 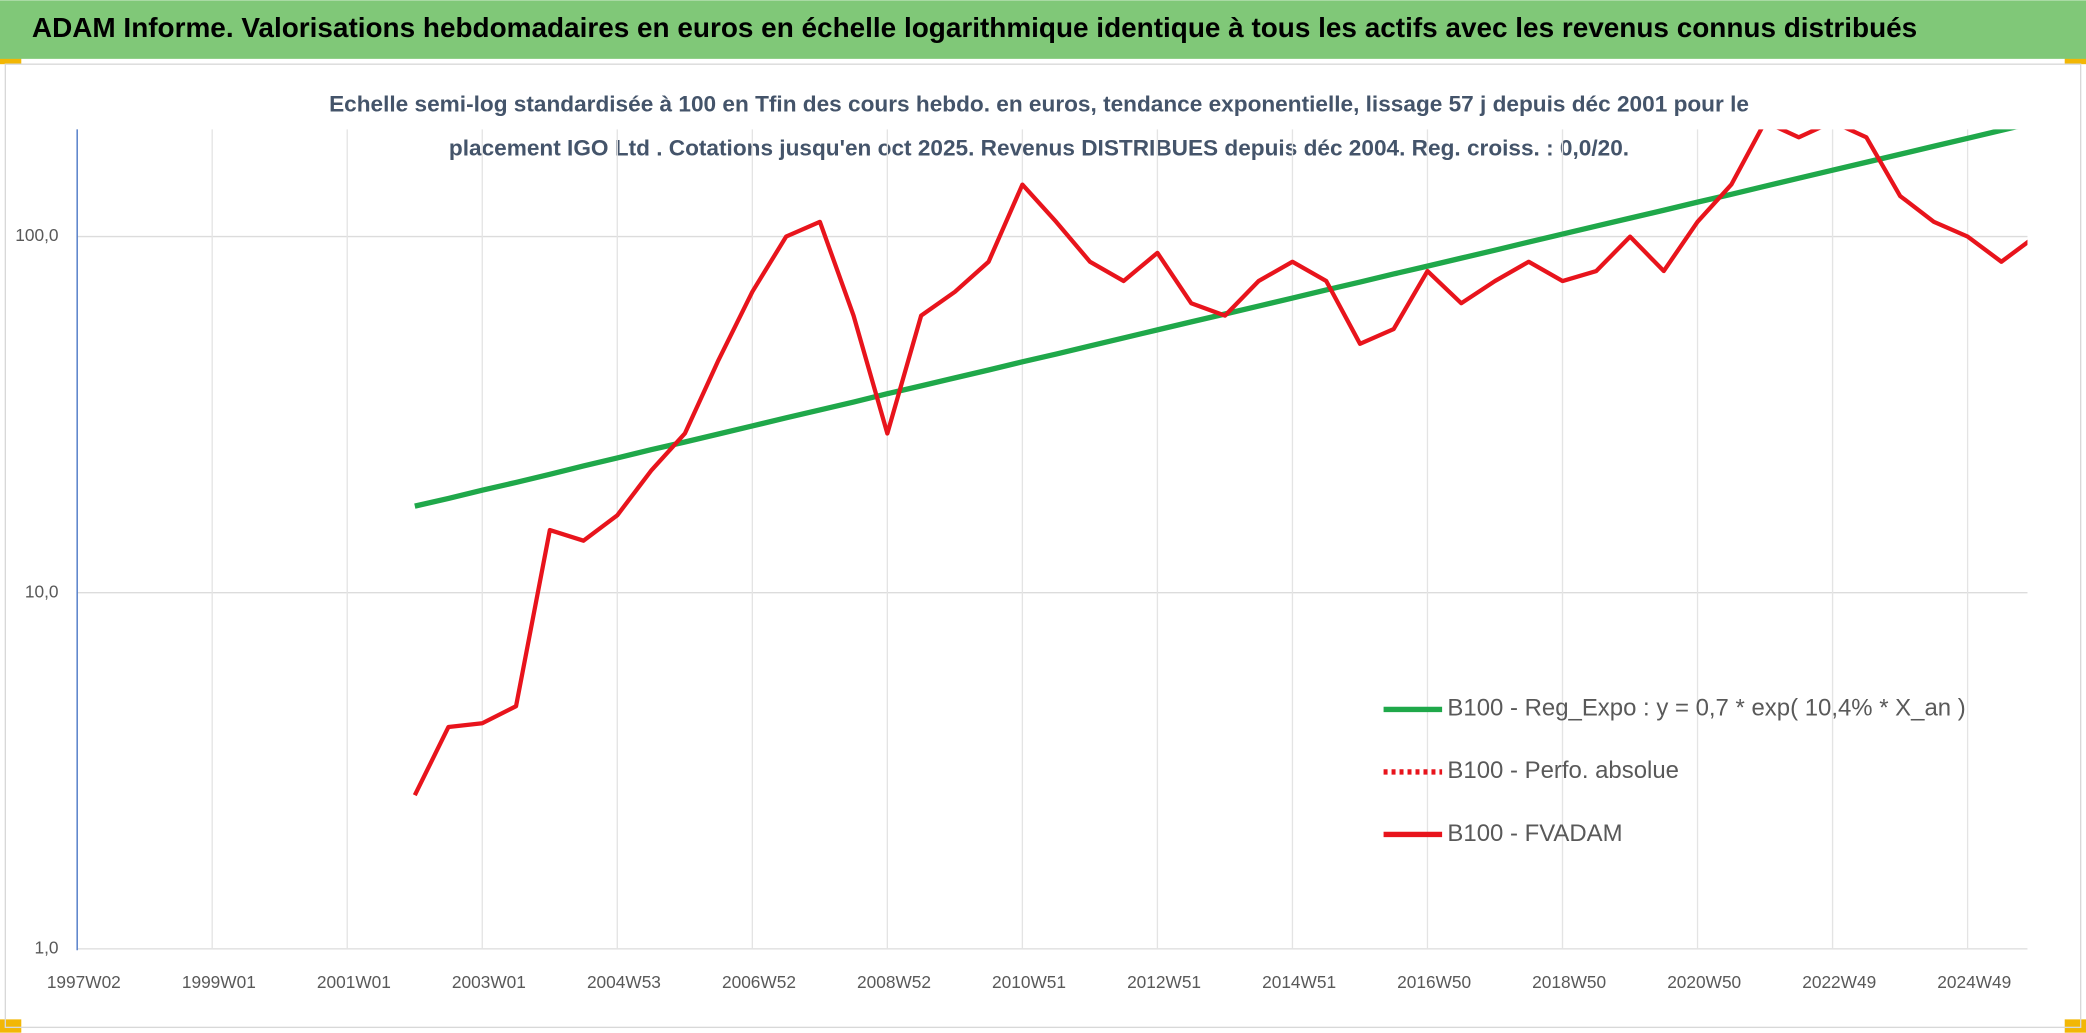 I want to click on y-tick-label: 10,0, so click(x=42, y=591).